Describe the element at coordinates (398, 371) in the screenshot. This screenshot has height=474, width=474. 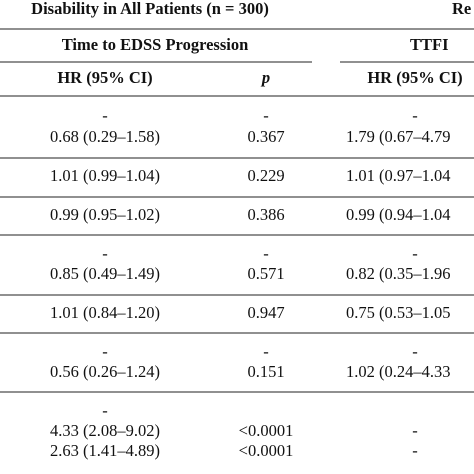
I see `cell: 1.02 (0.24–4.33` at that location.